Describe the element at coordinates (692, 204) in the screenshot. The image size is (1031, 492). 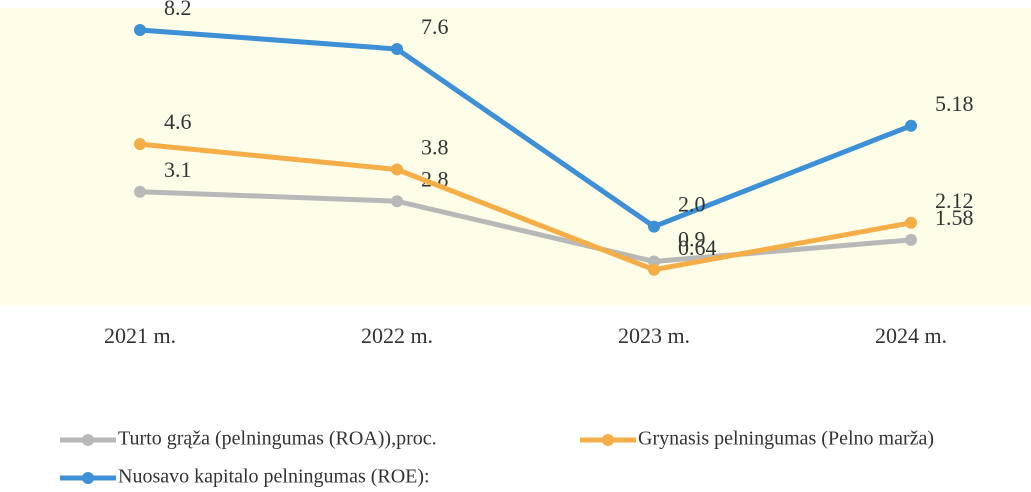
I see `data-label: 2.0` at that location.